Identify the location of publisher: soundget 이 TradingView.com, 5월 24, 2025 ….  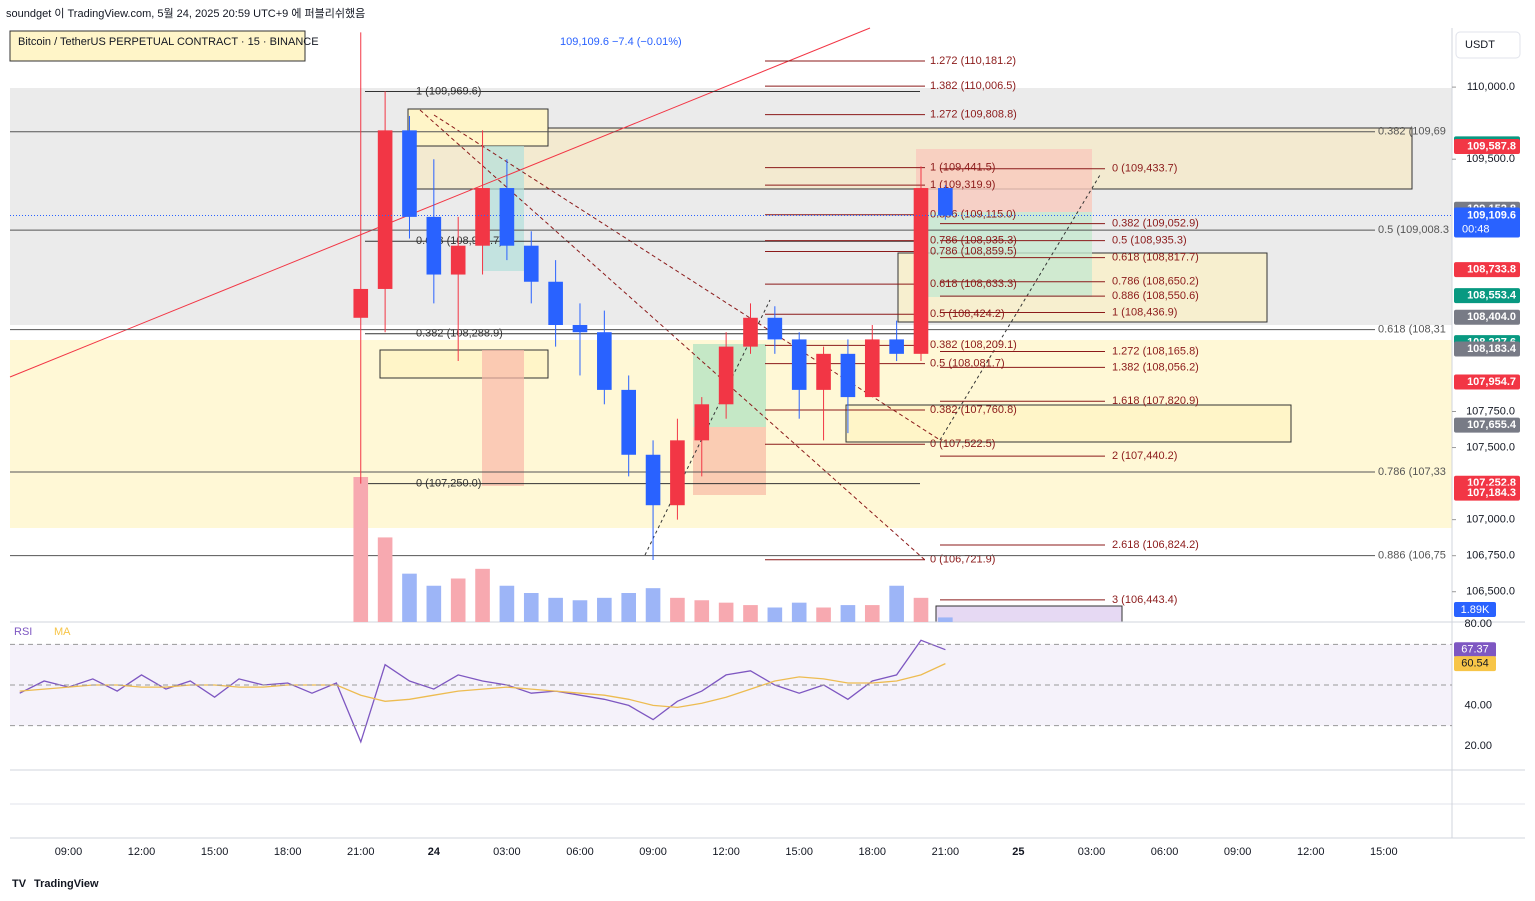
(185, 13).